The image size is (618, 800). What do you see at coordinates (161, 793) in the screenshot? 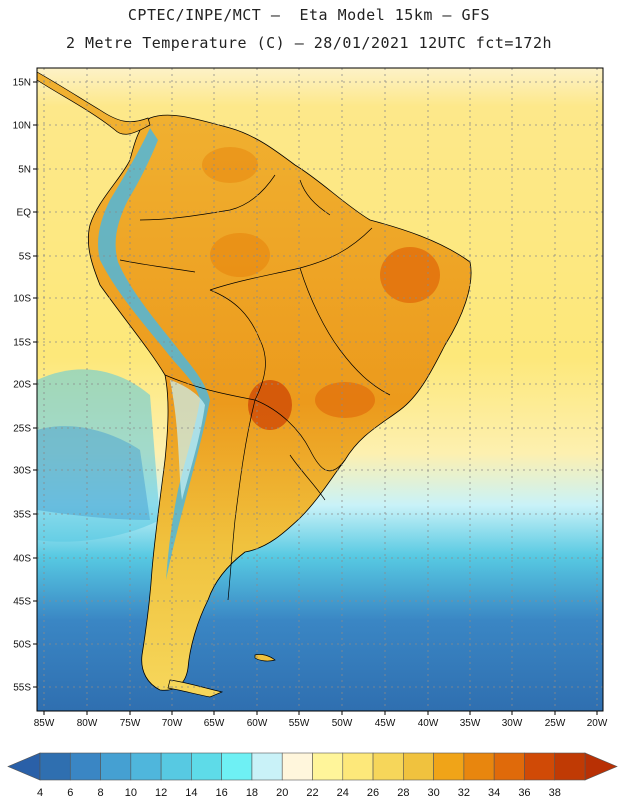
I see `colorbar-label: 12` at bounding box center [161, 793].